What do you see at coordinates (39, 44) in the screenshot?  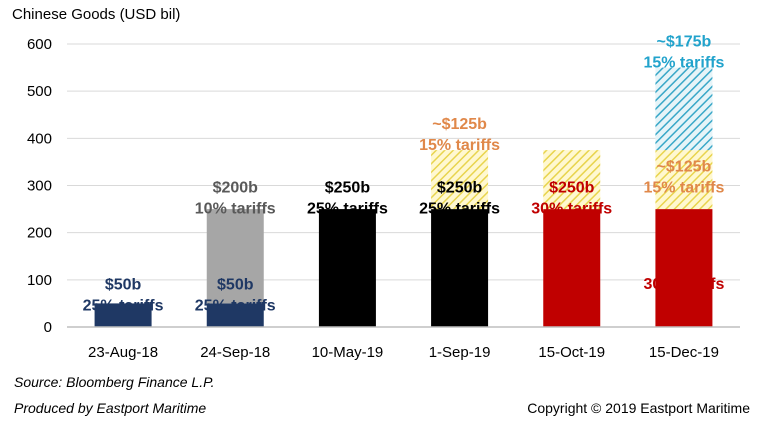 I see `y-tick-label: 600` at bounding box center [39, 44].